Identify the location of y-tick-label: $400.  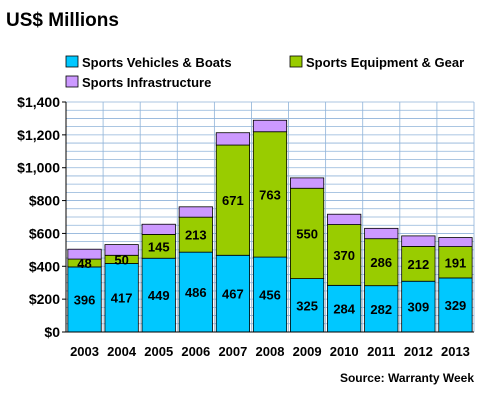
(44, 266).